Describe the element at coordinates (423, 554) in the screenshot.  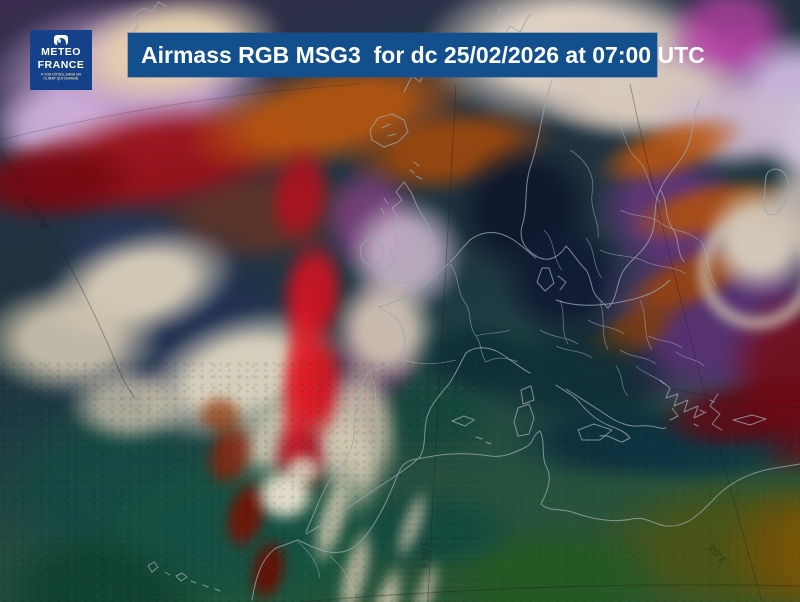
I see `graticule-label-3e: 3.00 E` at that location.